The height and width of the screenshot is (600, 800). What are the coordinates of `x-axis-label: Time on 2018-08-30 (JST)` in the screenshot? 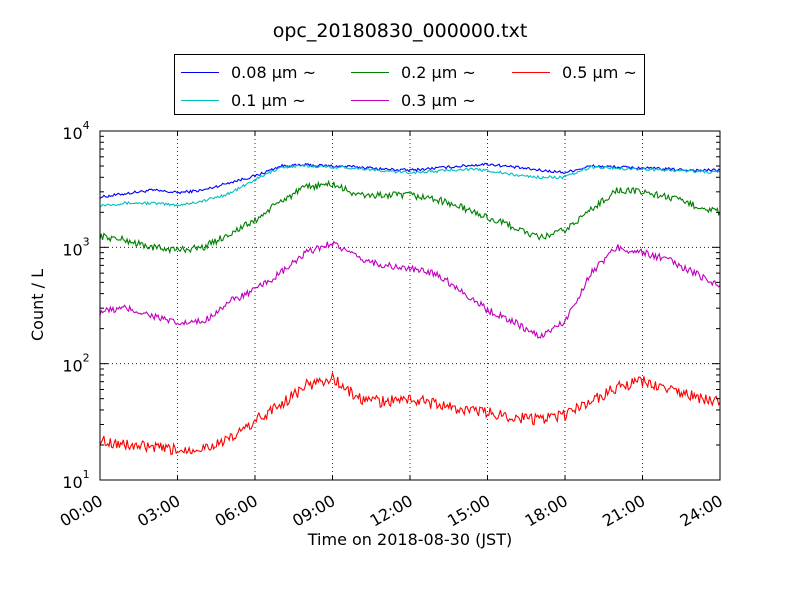 It's located at (410, 539).